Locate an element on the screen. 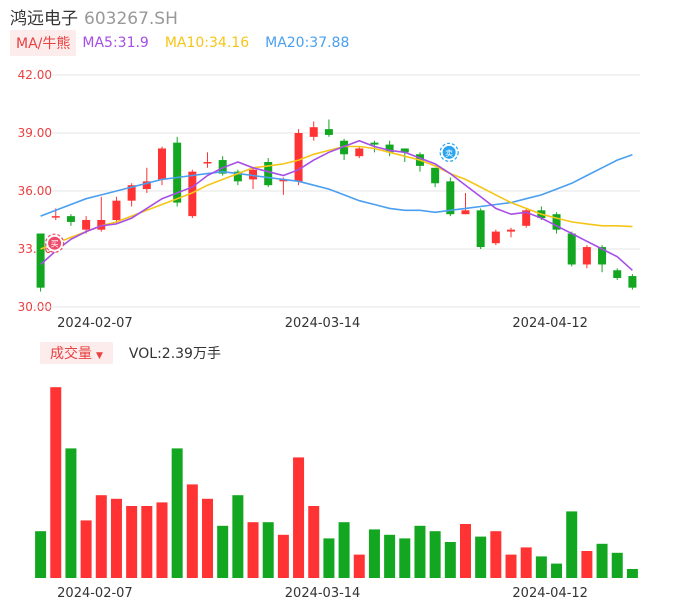  marker-label: 买 is located at coordinates (55, 244).